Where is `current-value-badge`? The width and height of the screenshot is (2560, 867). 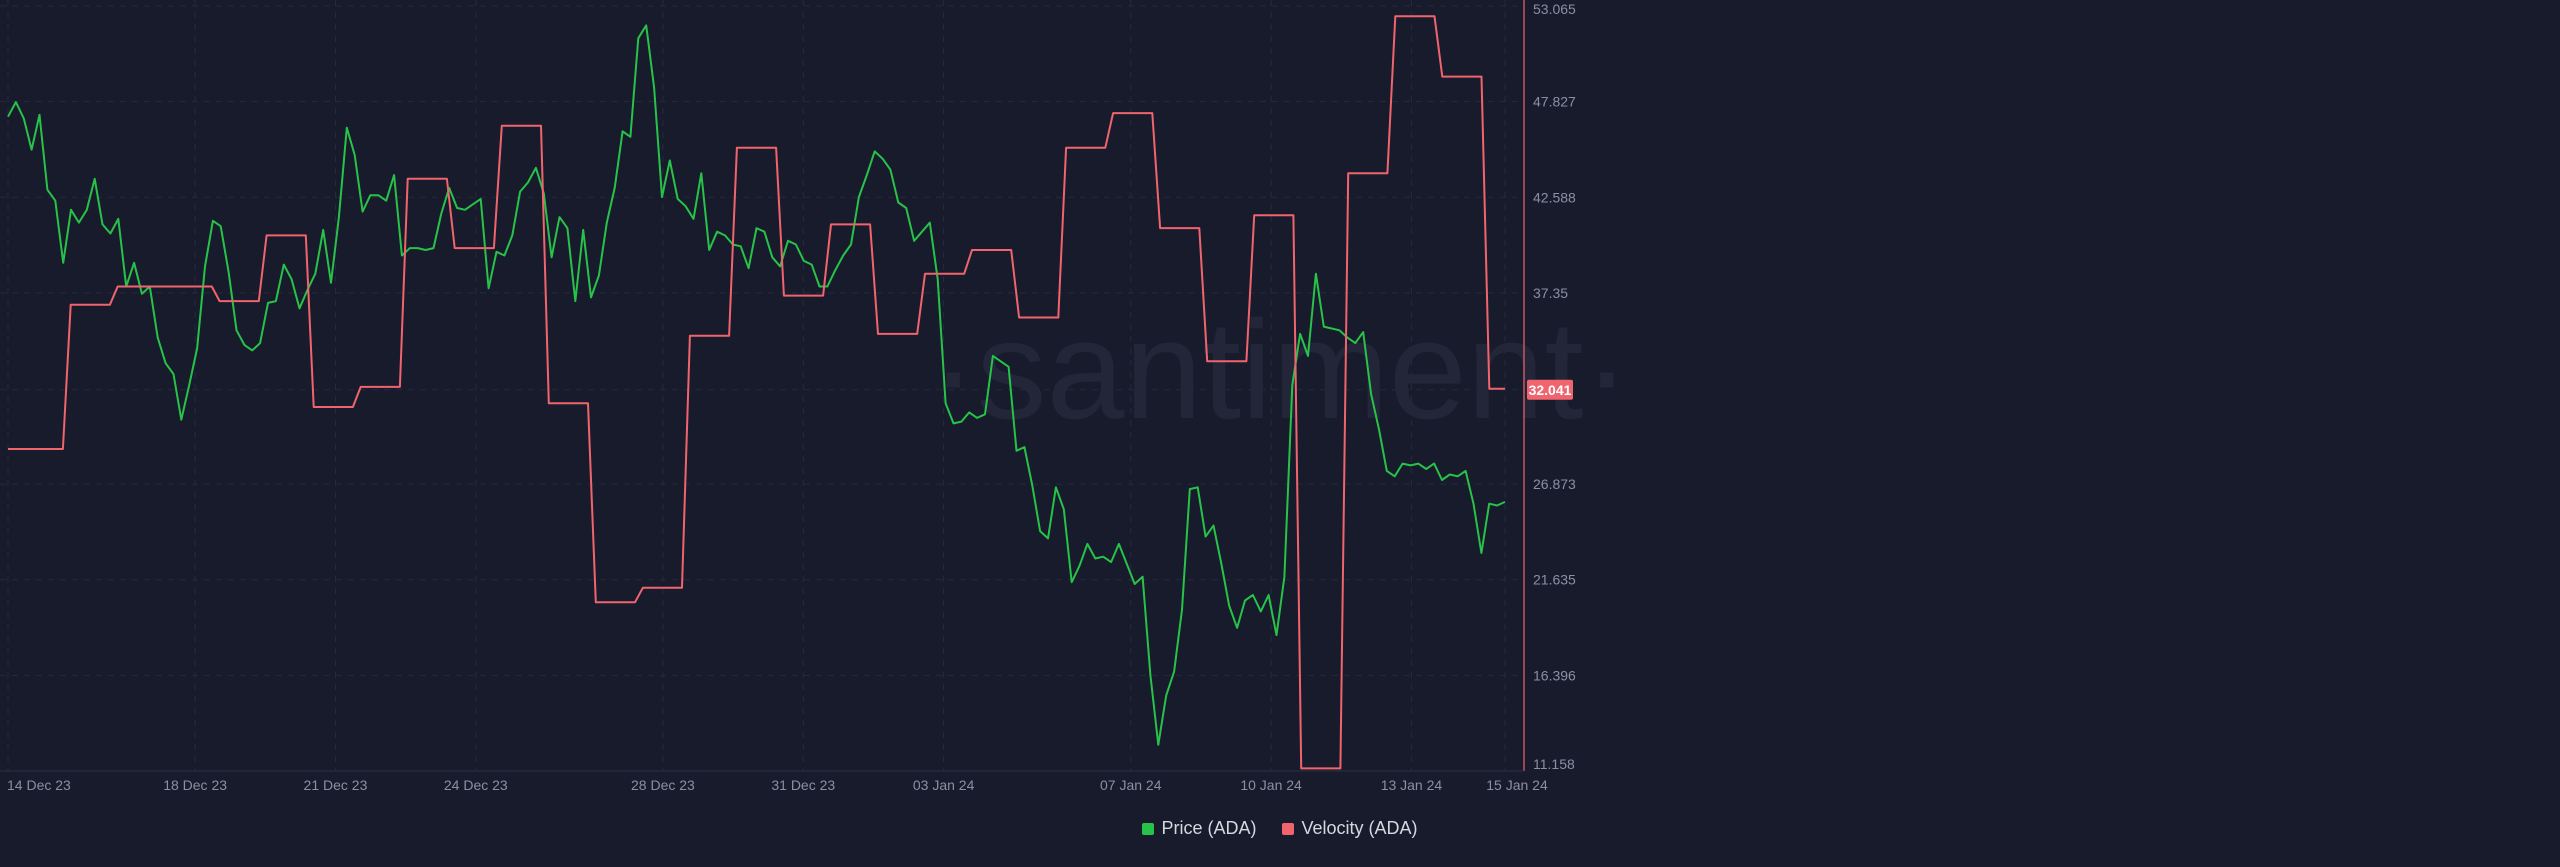 current-value-badge is located at coordinates (1550, 389).